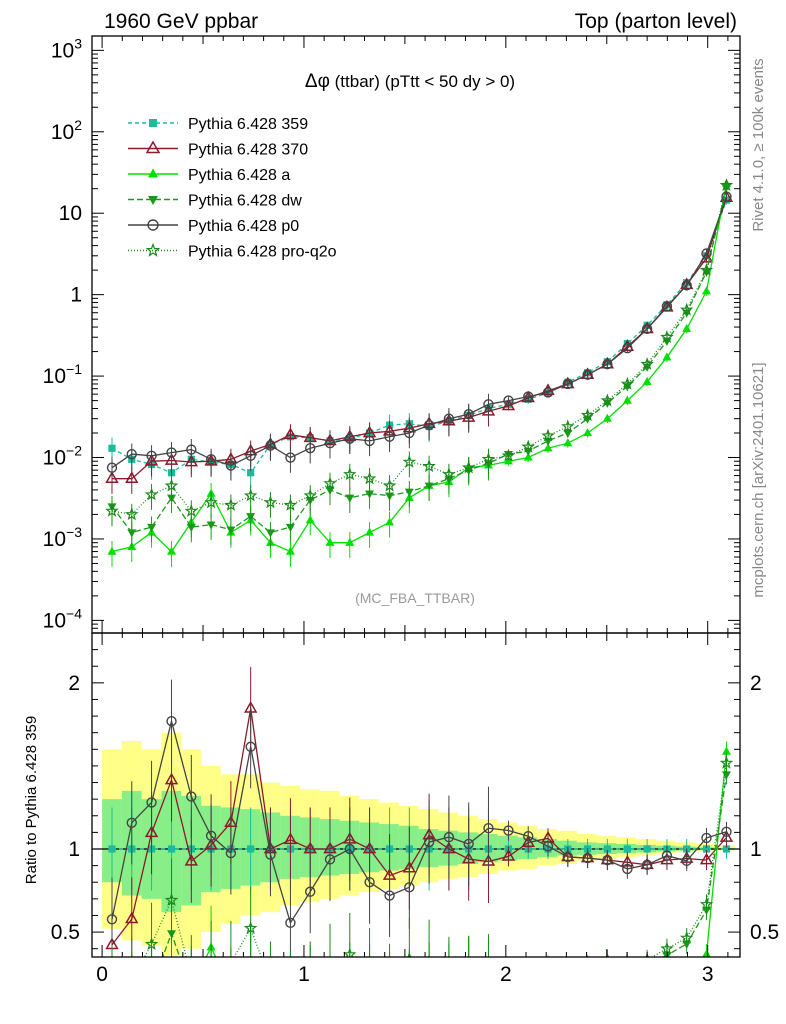  What do you see at coordinates (758, 144) in the screenshot?
I see `rivet-label: Rivet 4.1.0, ≥ 100k events` at bounding box center [758, 144].